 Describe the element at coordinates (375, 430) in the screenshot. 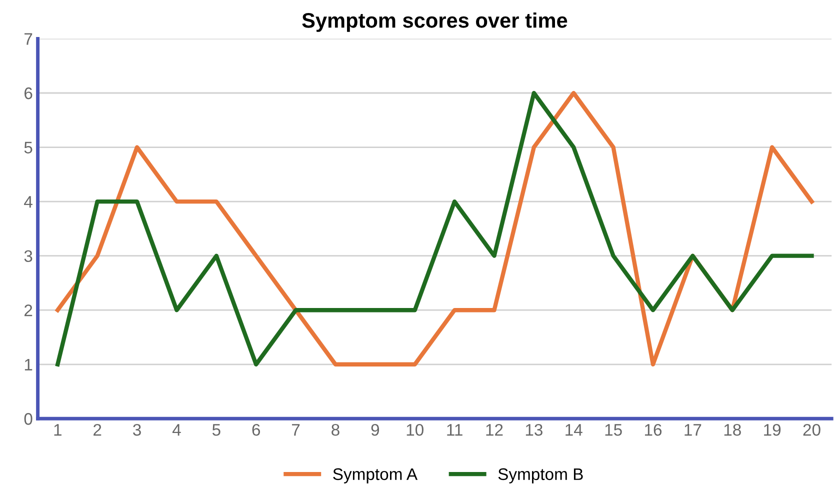

I see `x-tick-label: 9` at that location.